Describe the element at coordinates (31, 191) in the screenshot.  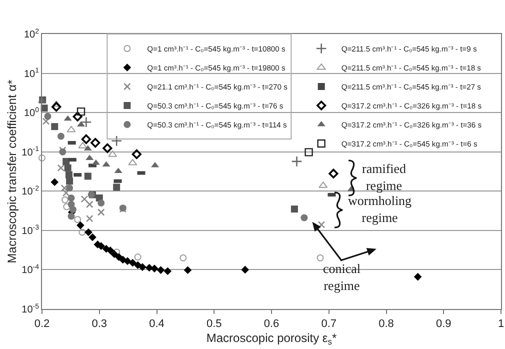
I see `y-tick-label: 10$^{-2}$` at that location.